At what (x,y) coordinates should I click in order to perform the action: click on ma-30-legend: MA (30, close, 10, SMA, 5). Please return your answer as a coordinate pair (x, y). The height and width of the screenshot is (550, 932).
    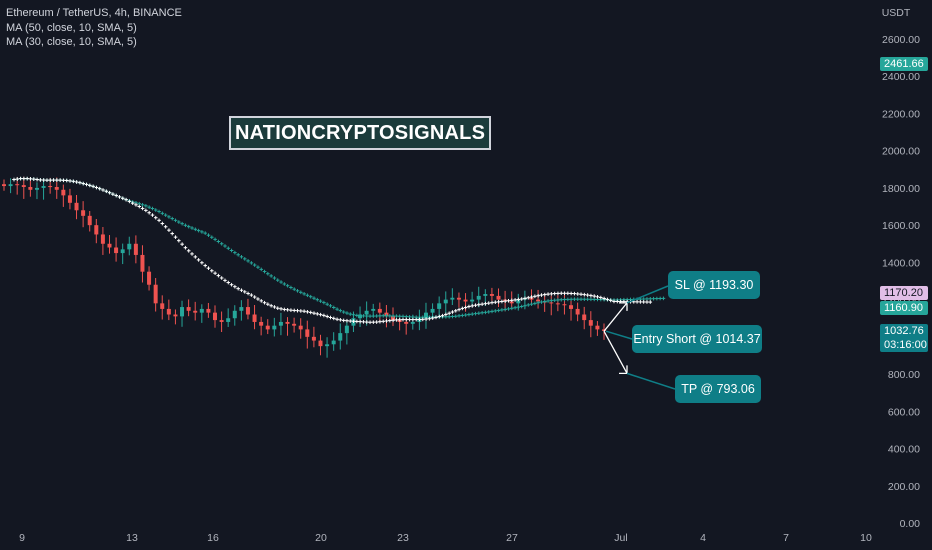
    Looking at the image, I should click on (71, 42).